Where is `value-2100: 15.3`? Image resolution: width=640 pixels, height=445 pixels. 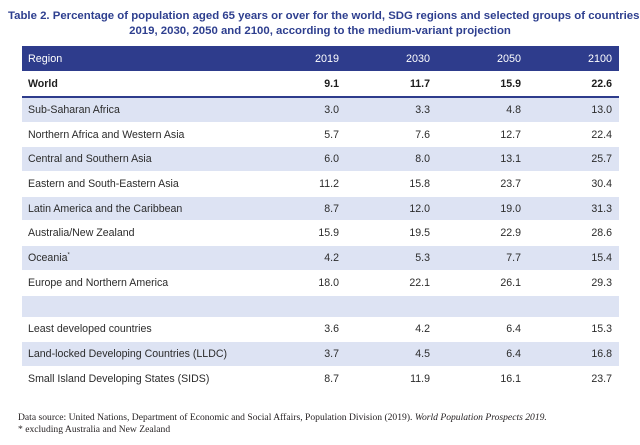 value-2100: 15.3 is located at coordinates (601, 329).